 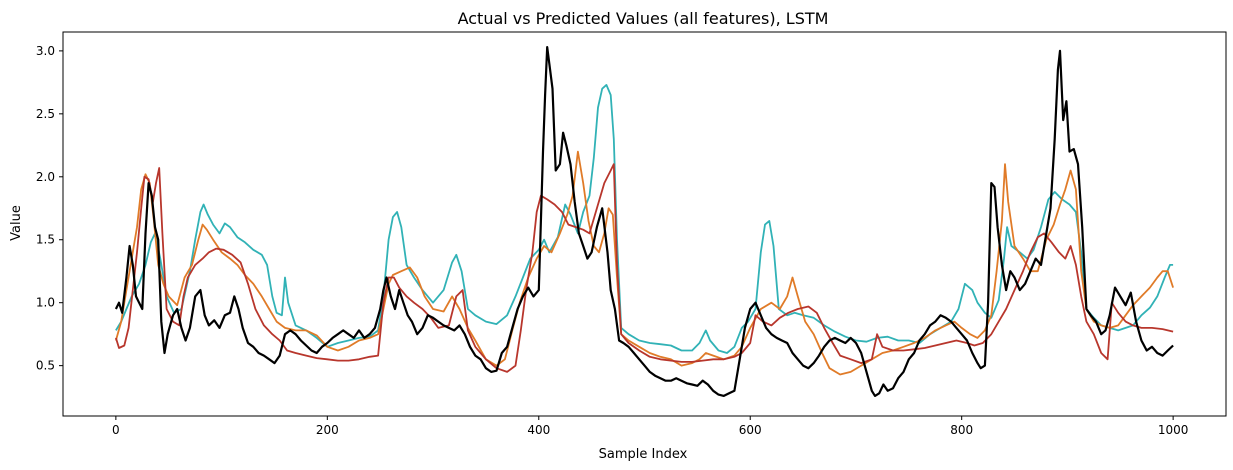 What do you see at coordinates (650, 426) in the screenshot?
I see `x-axis-ticks: 0 200 400 600 800 1000` at bounding box center [650, 426].